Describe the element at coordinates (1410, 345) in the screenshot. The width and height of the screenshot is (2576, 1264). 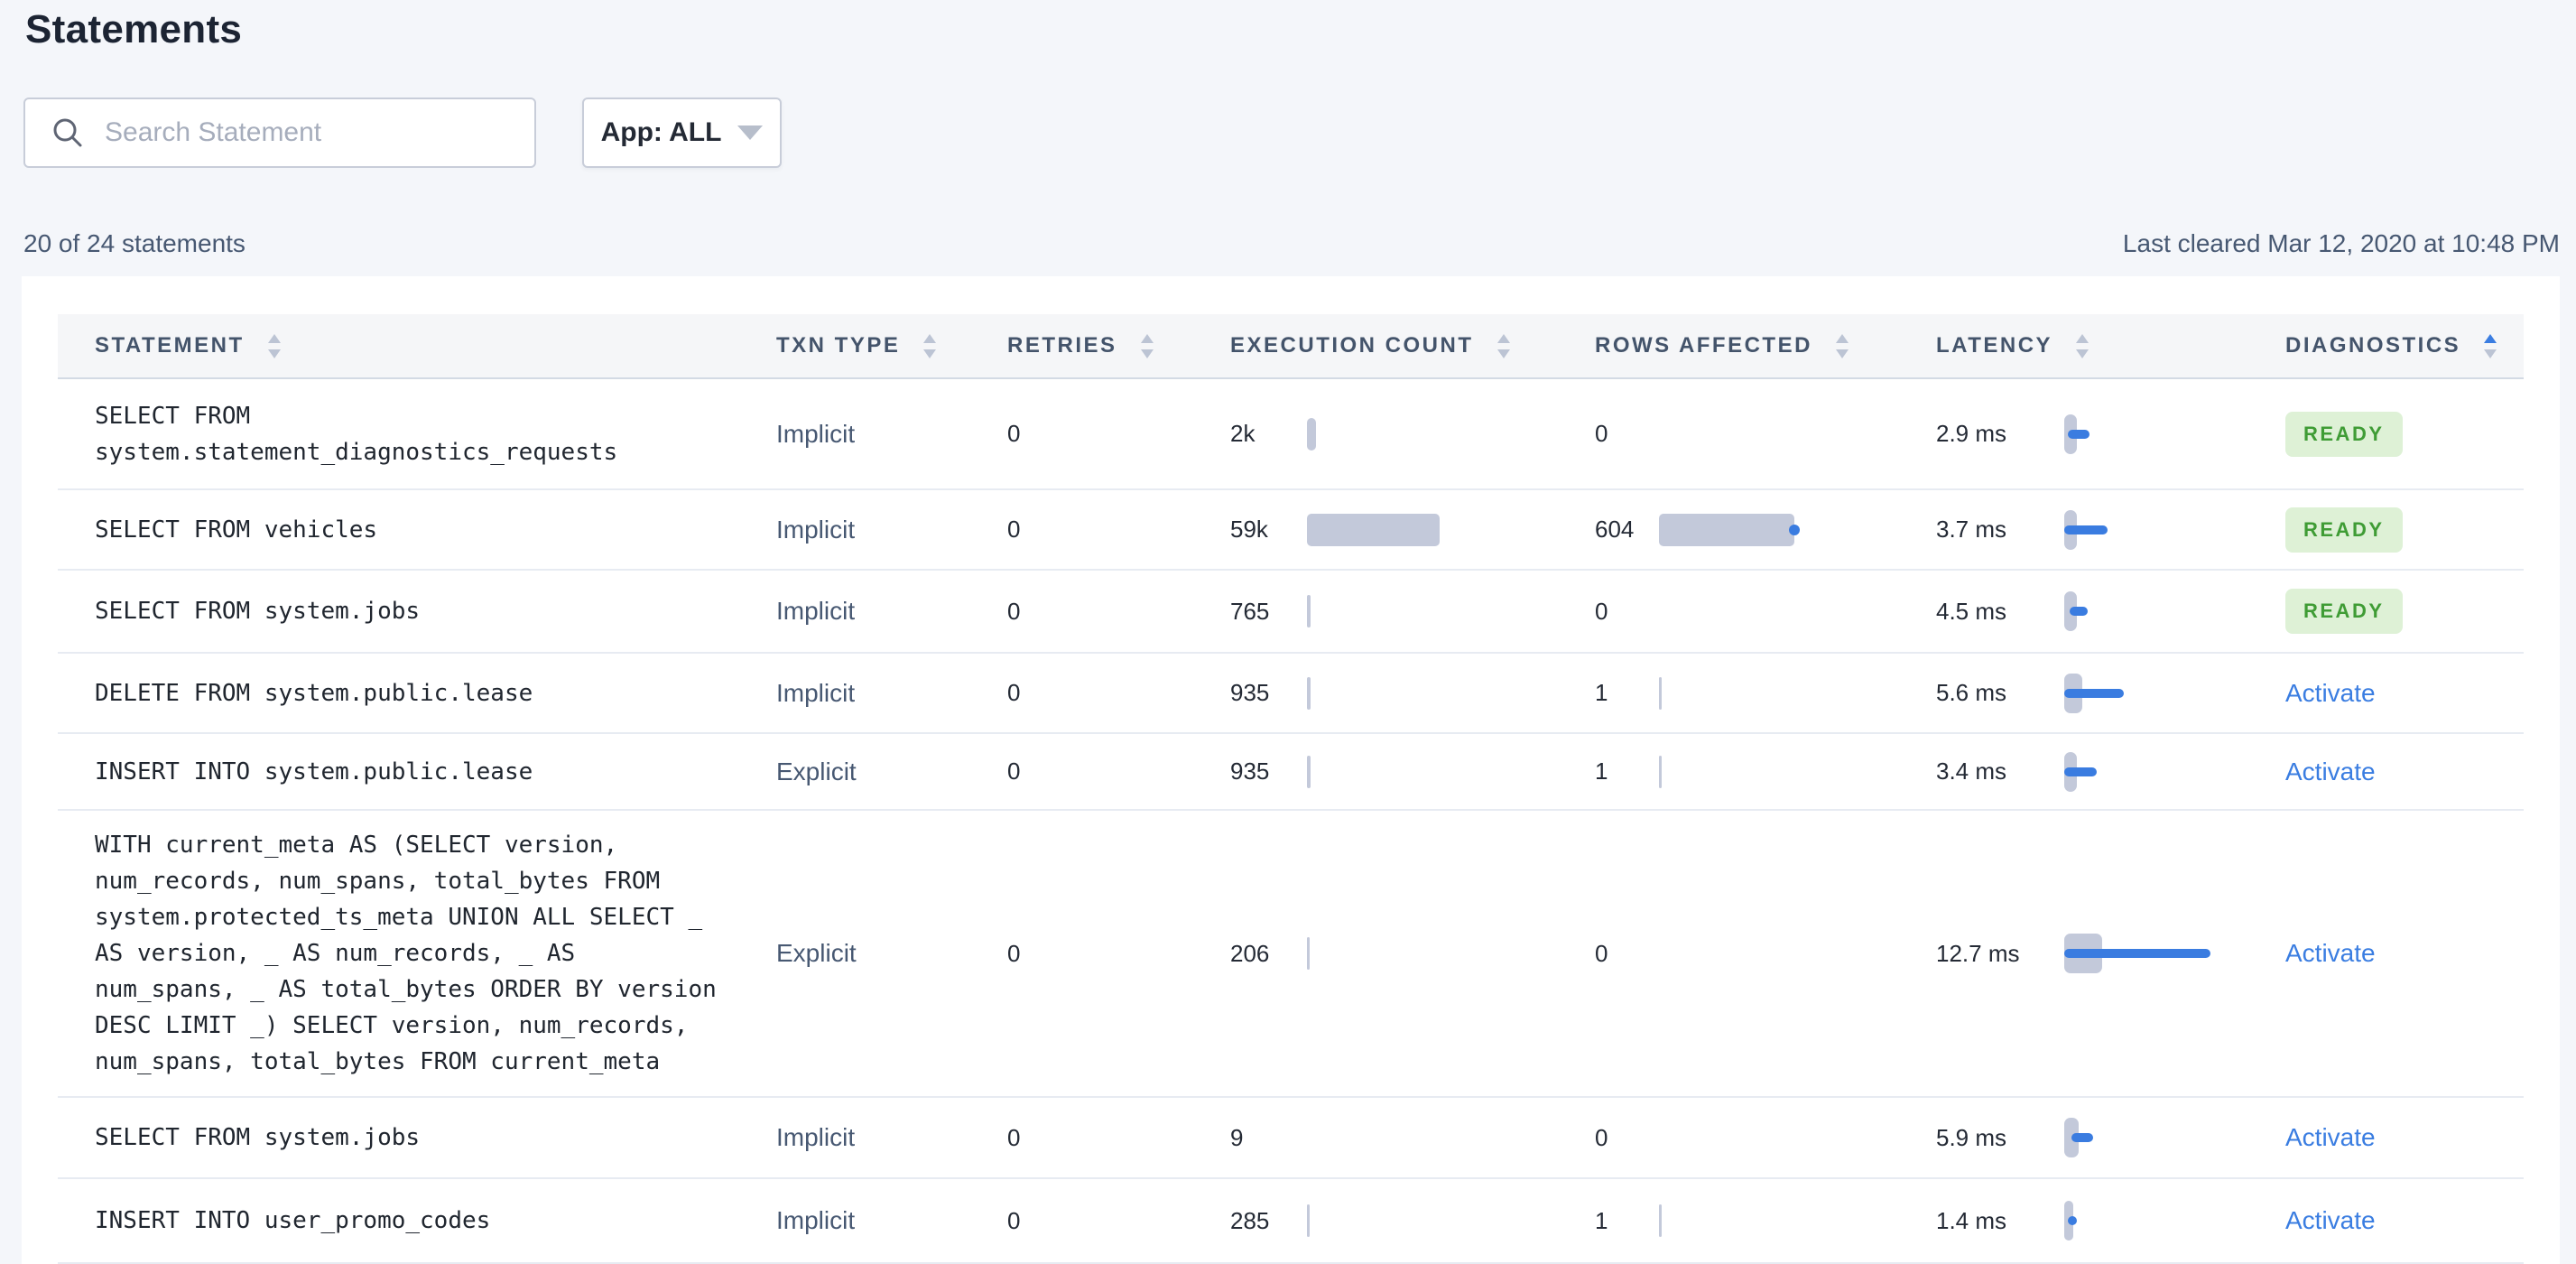
I see `column-header-execution-count: EXECUTION COUNT` at that location.